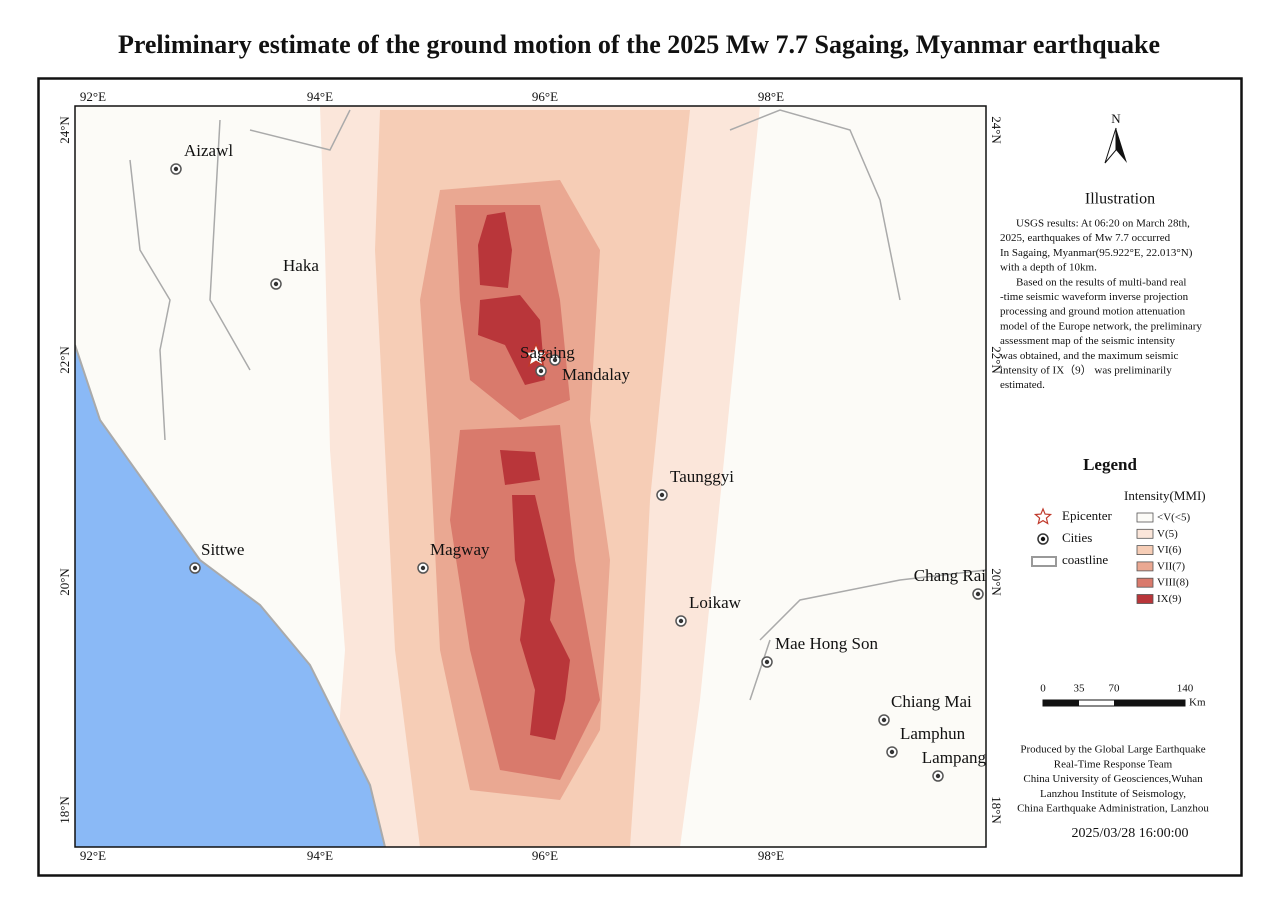 The width and height of the screenshot is (1280, 905). Describe the element at coordinates (1197, 703) in the screenshot. I see `scale-unit: Km` at that location.